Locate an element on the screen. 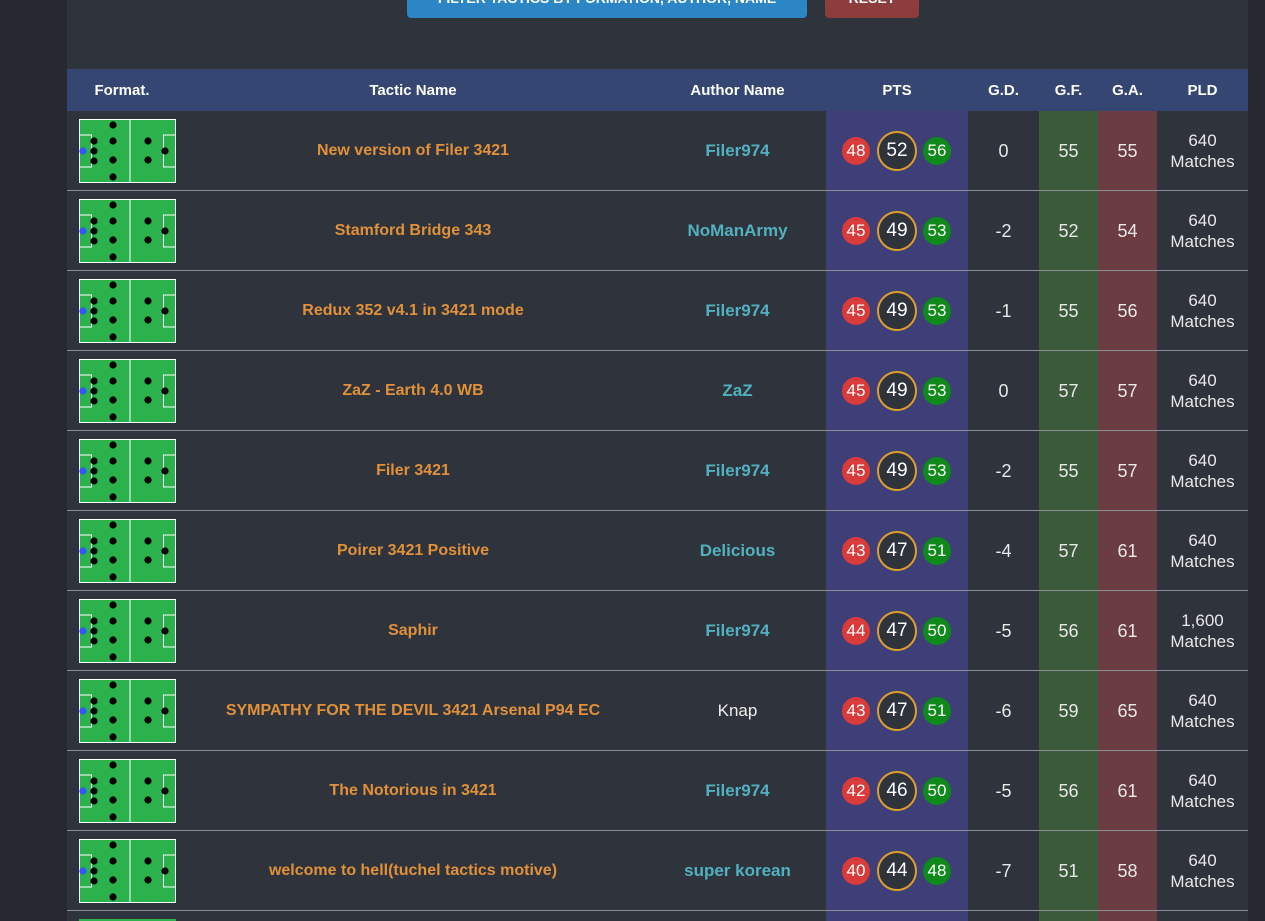 This screenshot has width=1265, height=921. stat-gf: 56 is located at coordinates (1068, 630).